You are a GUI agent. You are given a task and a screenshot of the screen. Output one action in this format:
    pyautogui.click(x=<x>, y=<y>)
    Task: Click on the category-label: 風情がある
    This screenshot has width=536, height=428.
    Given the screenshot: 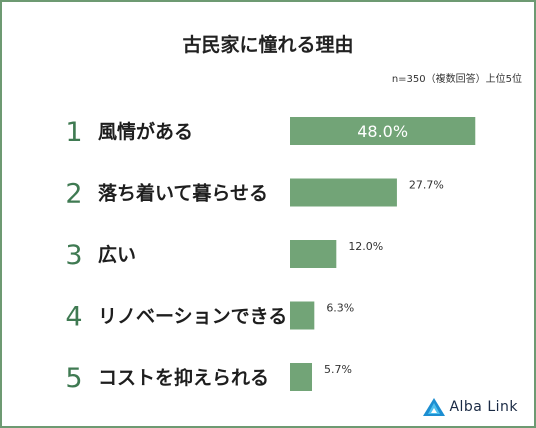 What is the action you would take?
    pyautogui.click(x=145, y=131)
    